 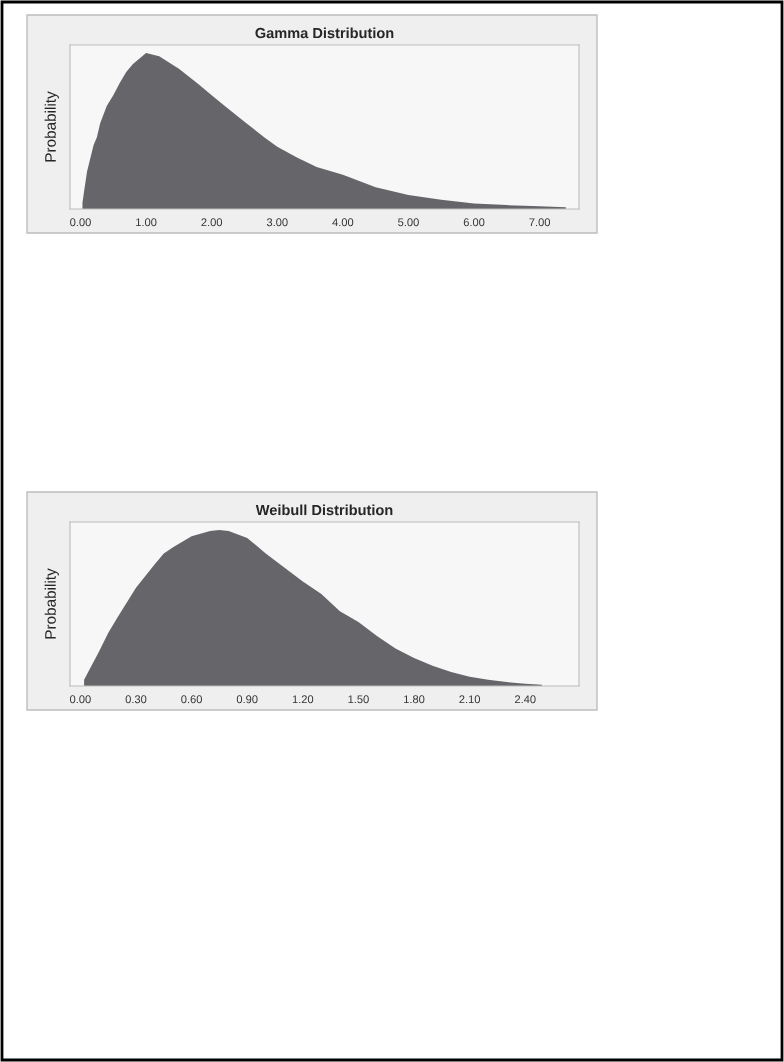 What do you see at coordinates (247, 699) in the screenshot?
I see `x-tick-label: 0.90` at bounding box center [247, 699].